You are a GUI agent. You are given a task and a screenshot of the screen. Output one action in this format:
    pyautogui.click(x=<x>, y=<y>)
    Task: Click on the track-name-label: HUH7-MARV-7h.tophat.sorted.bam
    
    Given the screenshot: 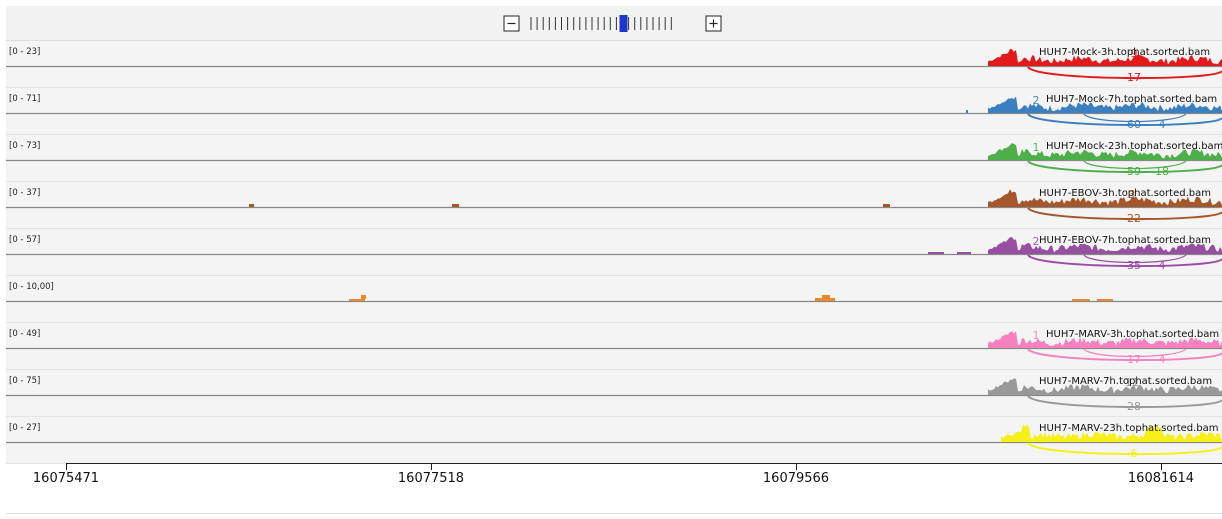 What is the action you would take?
    pyautogui.click(x=1126, y=381)
    